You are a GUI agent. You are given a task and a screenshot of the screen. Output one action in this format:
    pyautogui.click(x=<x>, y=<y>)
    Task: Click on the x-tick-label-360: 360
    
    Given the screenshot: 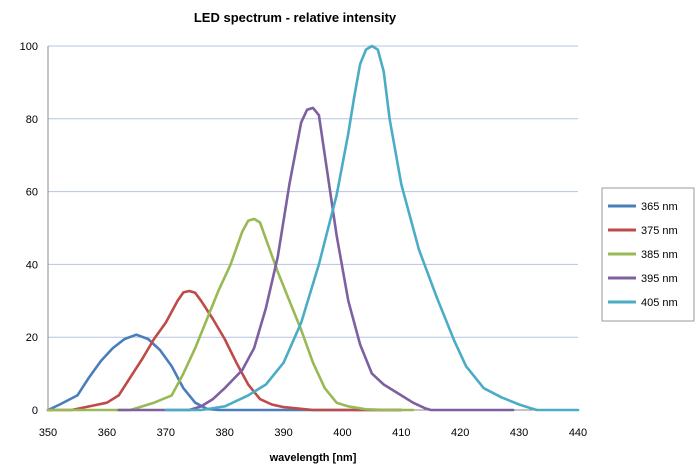 What is the action you would take?
    pyautogui.click(x=107, y=433)
    